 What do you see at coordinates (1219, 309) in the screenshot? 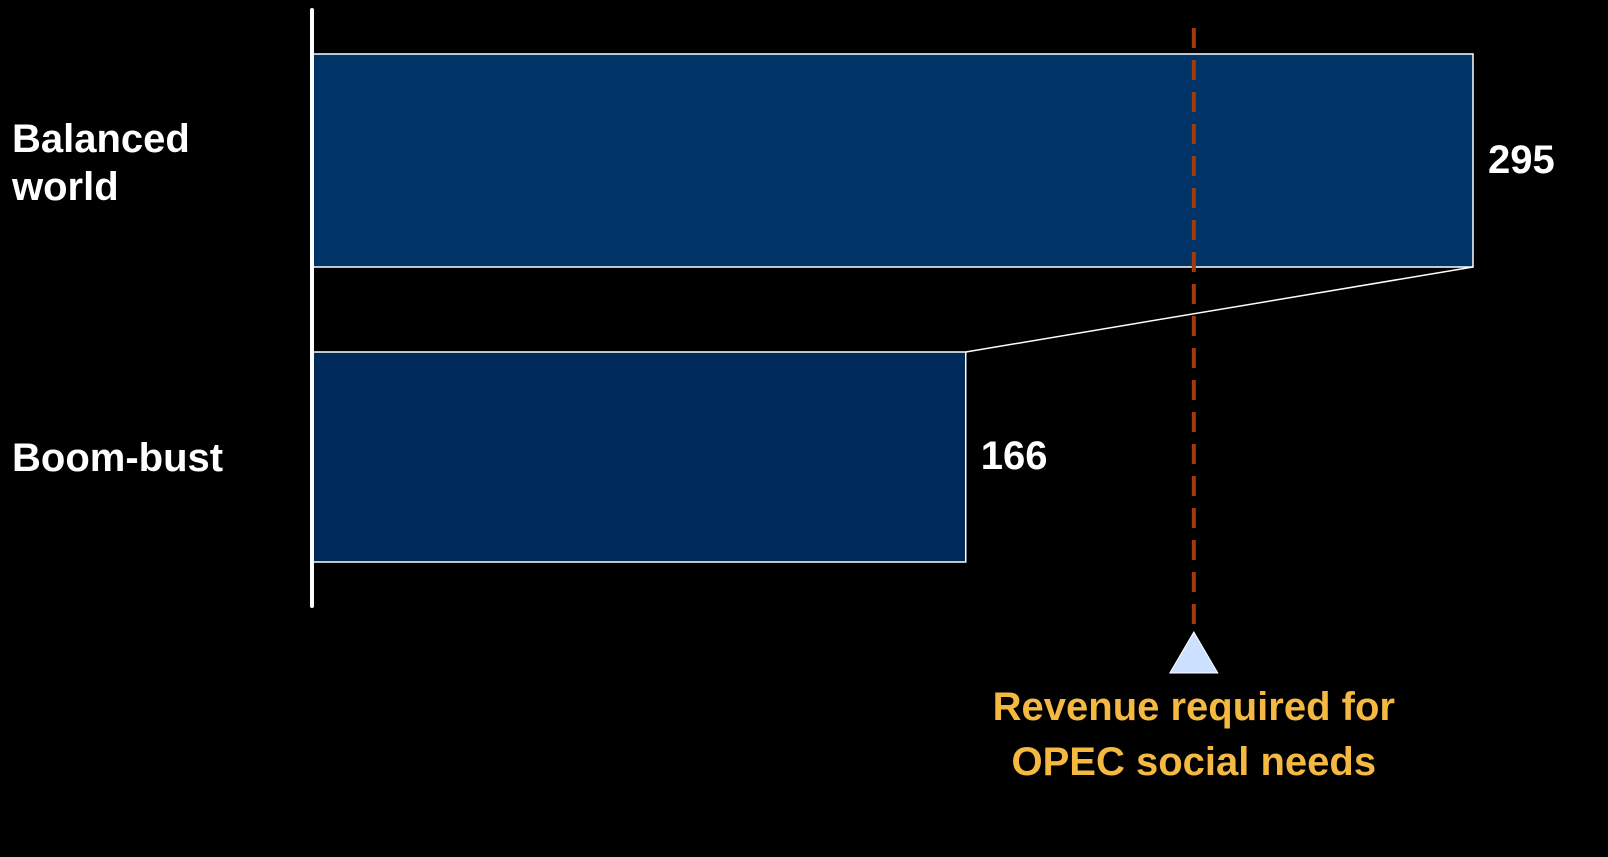
I see `connector-line` at bounding box center [1219, 309].